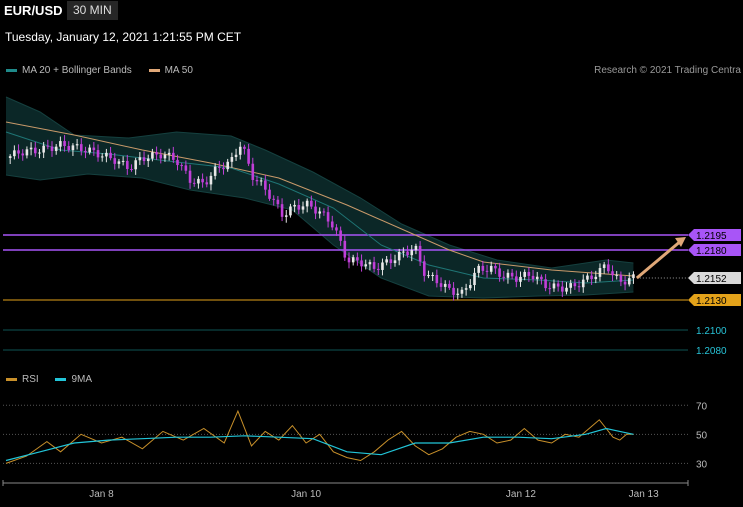  What do you see at coordinates (61, 379) in the screenshot?
I see `legend-rsi-ma-swatch` at bounding box center [61, 379].